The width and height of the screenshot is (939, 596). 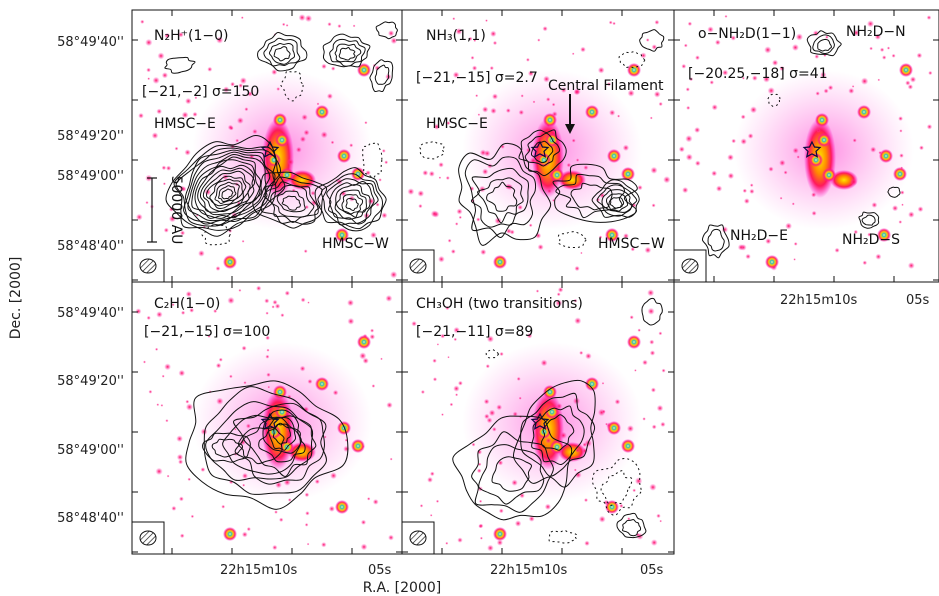 What do you see at coordinates (90, 246) in the screenshot?
I see `dec-tick-label: 58°48'40''` at bounding box center [90, 246].